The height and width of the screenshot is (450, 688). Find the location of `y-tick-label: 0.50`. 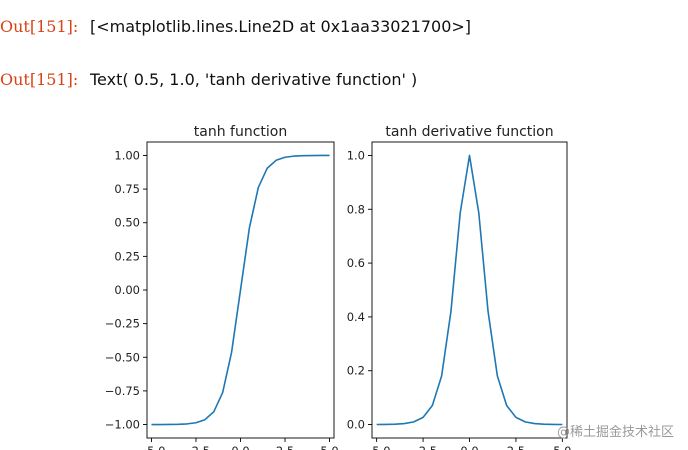

y-tick-label: 0.50 is located at coordinates (127, 223).